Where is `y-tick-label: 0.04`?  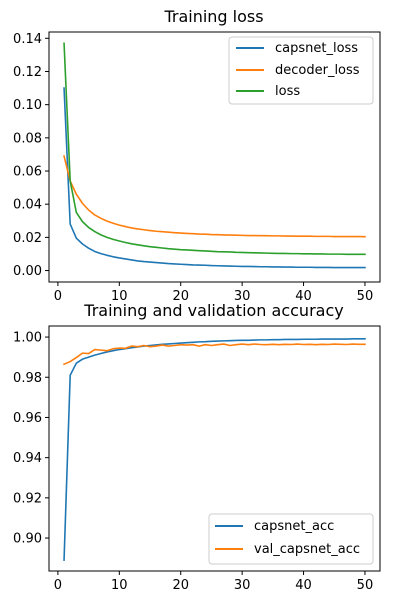 y-tick-label: 0.04 is located at coordinates (27, 205).